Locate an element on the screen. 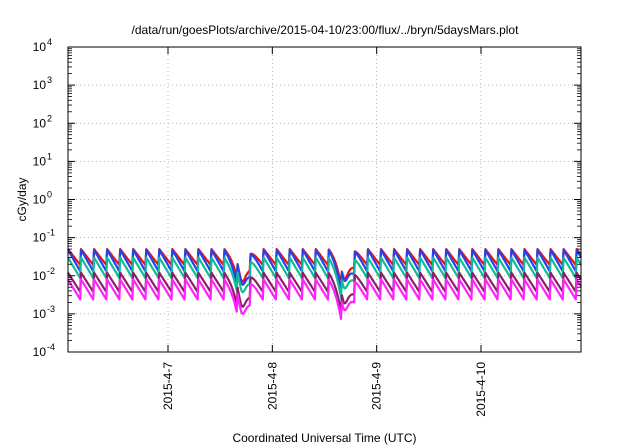 This screenshot has height=448, width=640. y-tick-label: 10 -3 is located at coordinates (44, 312).